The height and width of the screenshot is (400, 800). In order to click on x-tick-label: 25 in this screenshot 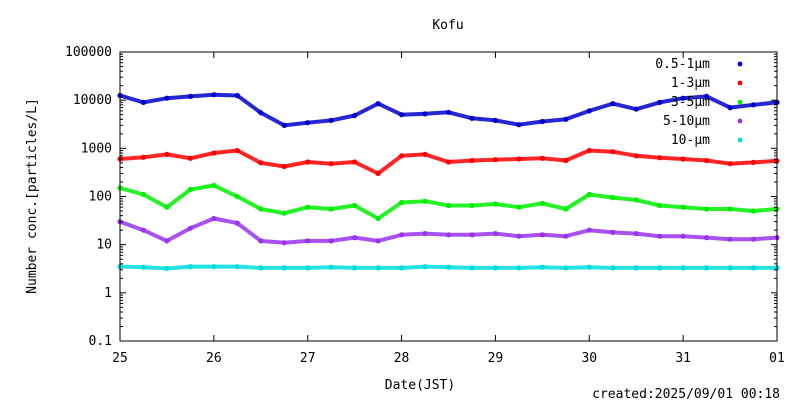, I will do `click(120, 358)`.